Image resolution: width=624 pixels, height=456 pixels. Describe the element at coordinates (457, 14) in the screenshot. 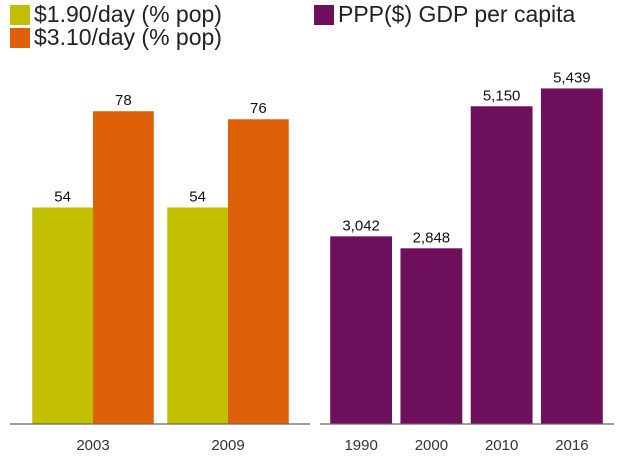

I see `legend-label: PPP($) GDP per capita` at that location.